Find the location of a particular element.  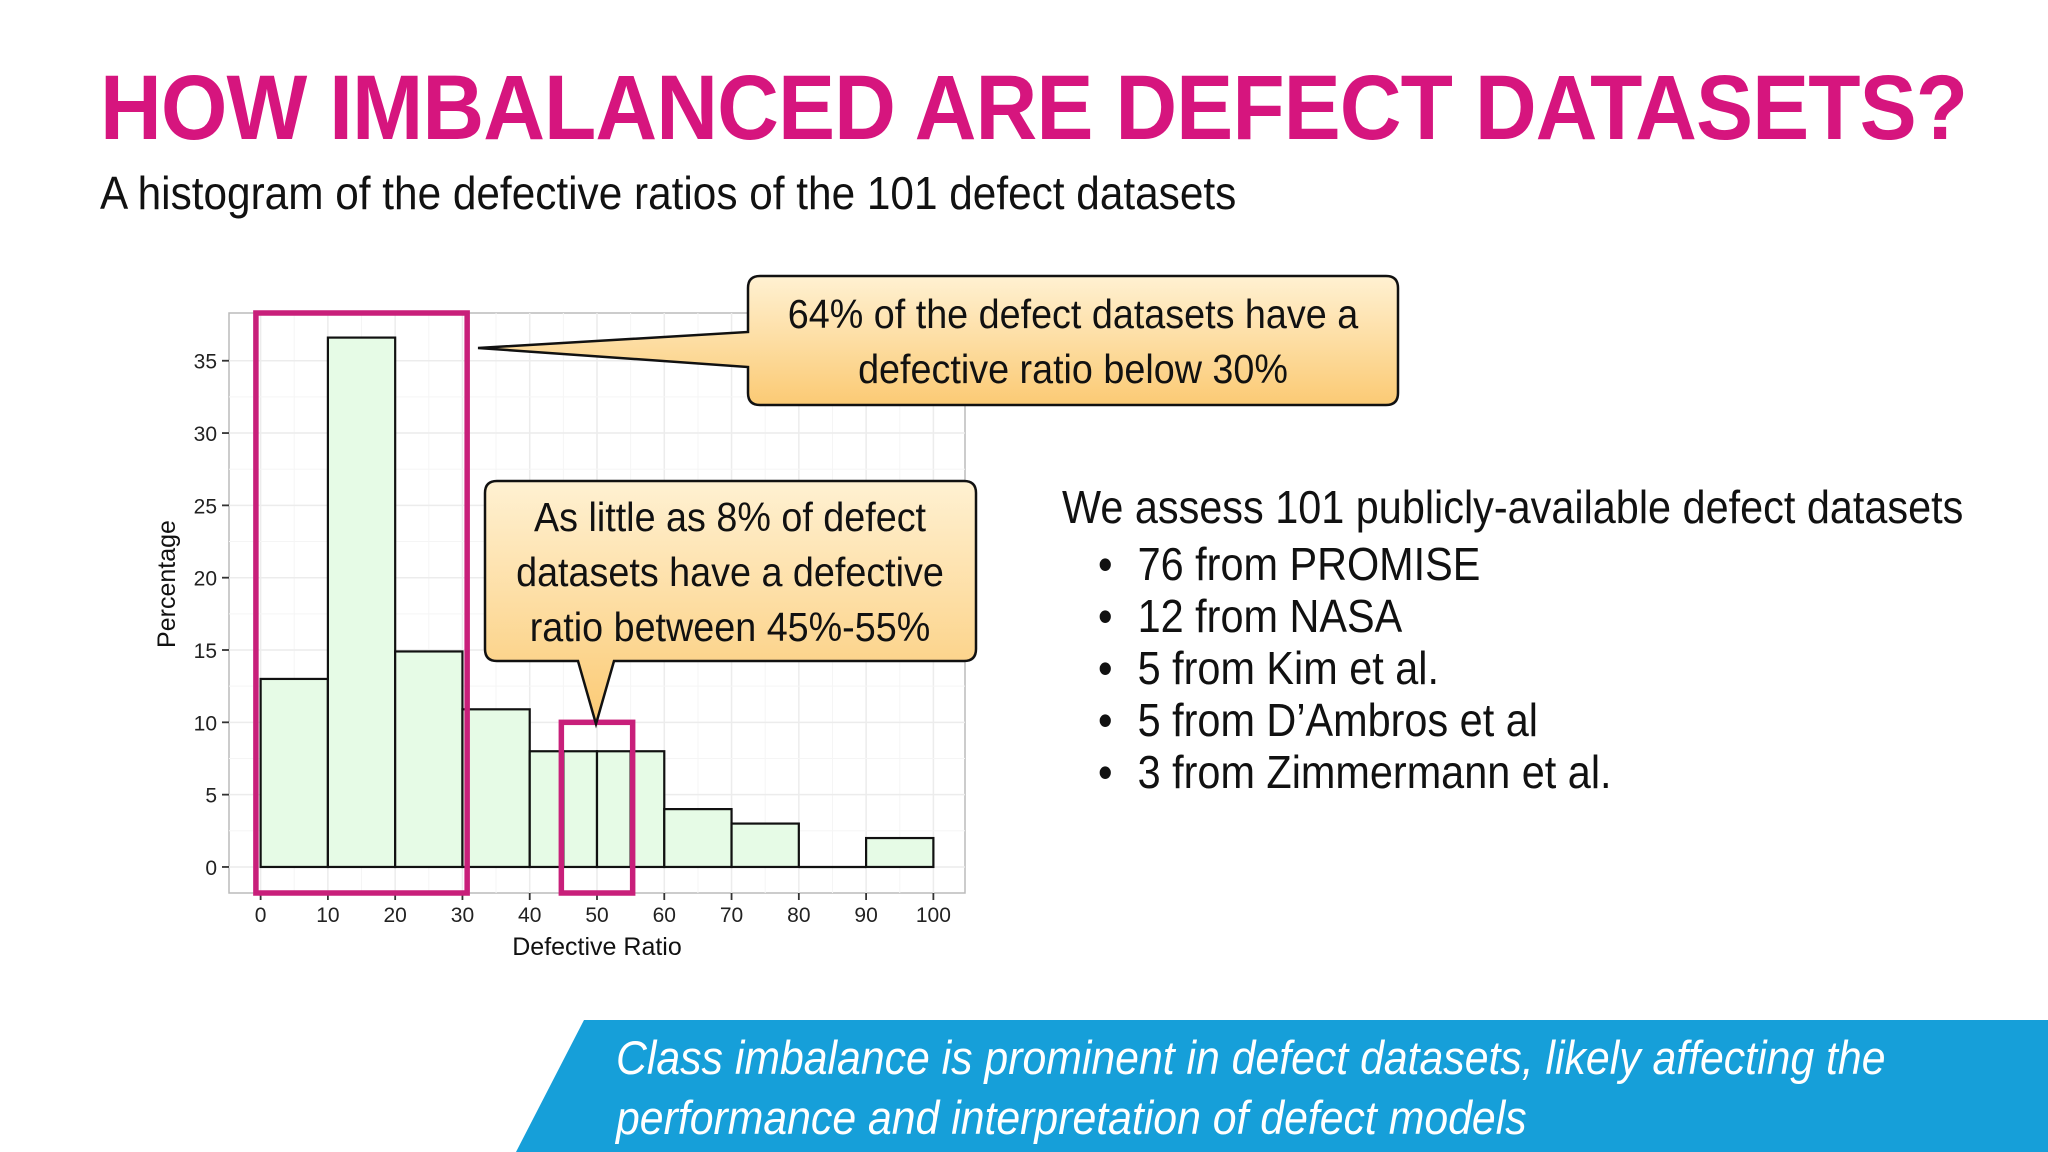

y-tick-label: 25 is located at coordinates (205, 506).